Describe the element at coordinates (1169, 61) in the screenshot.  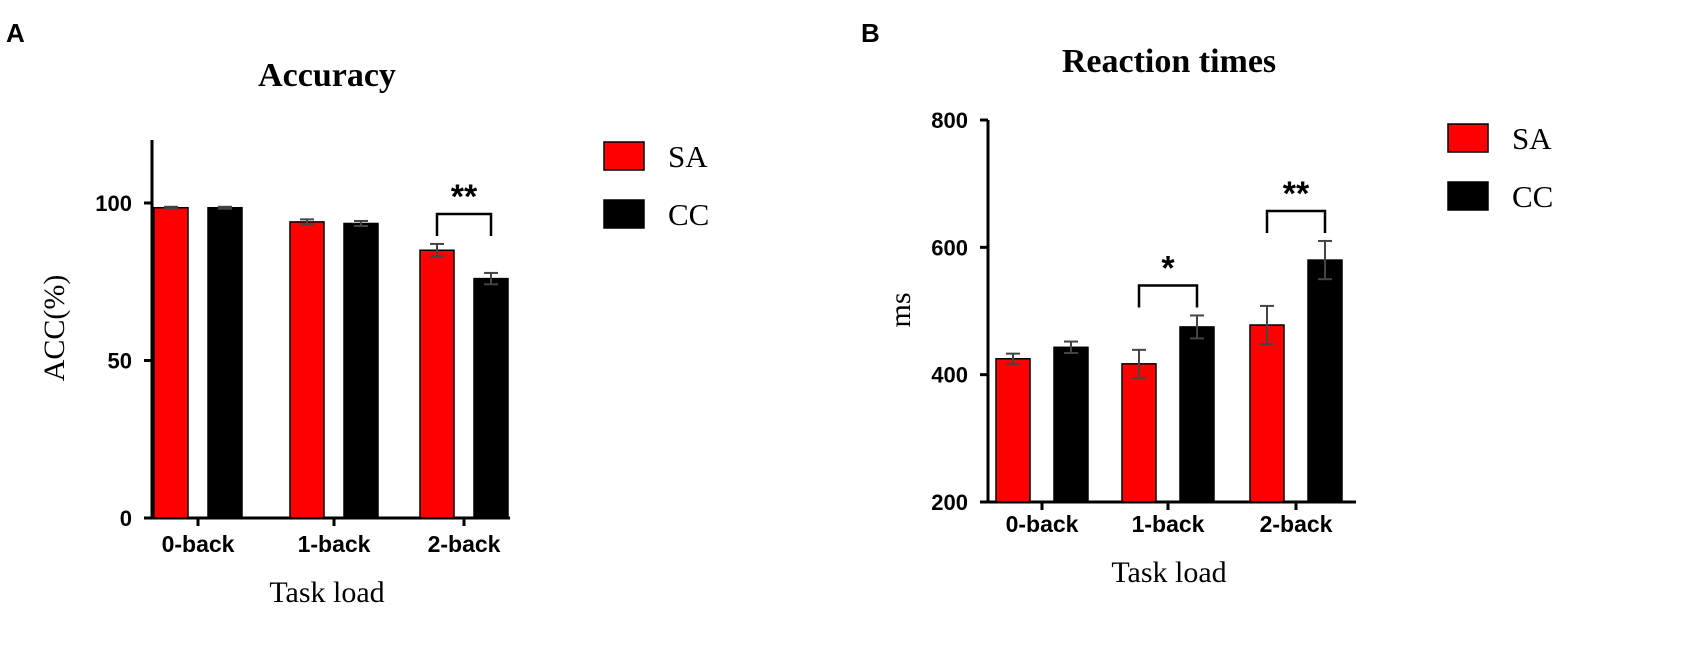
I see `chart-title-reaction-times: Reaction times` at that location.